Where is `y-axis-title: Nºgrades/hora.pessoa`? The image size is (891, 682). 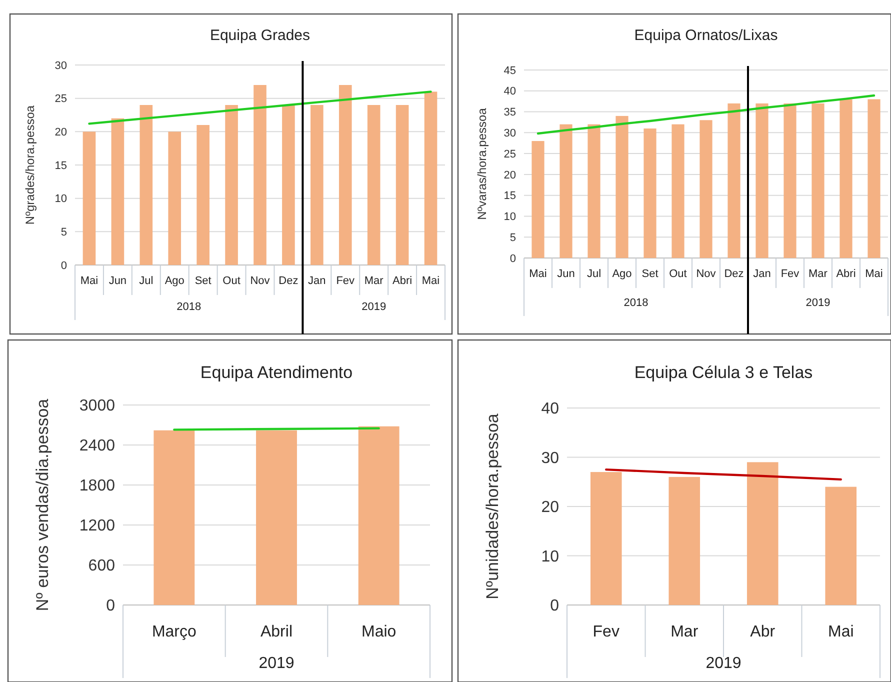
y-axis-title: Nºgrades/hora.pessoa is located at coordinates (30, 165).